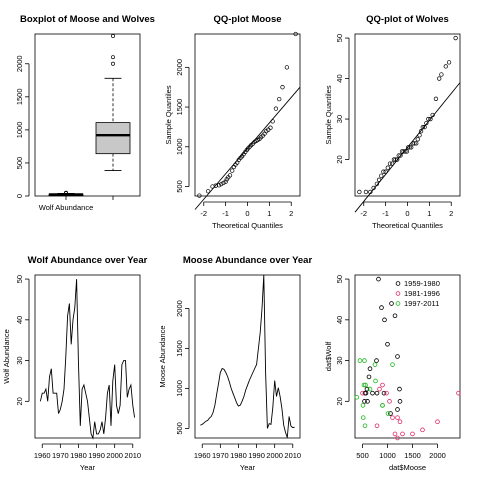 The image size is (480, 485). What do you see at coordinates (19, 130) in the screenshot?
I see `y-tick-label: 1000` at bounding box center [19, 130].